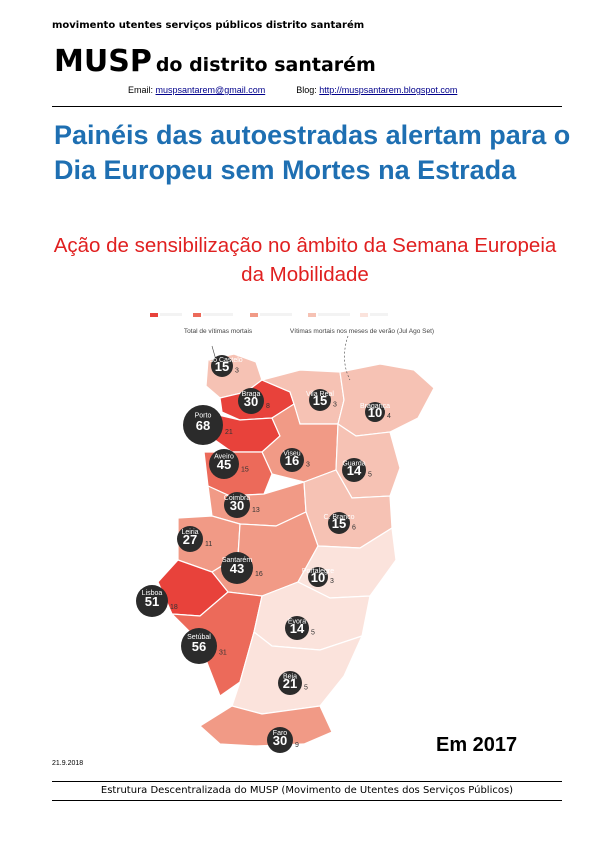 The width and height of the screenshot is (595, 842). I want to click on district-name: Beja, so click(290, 676).